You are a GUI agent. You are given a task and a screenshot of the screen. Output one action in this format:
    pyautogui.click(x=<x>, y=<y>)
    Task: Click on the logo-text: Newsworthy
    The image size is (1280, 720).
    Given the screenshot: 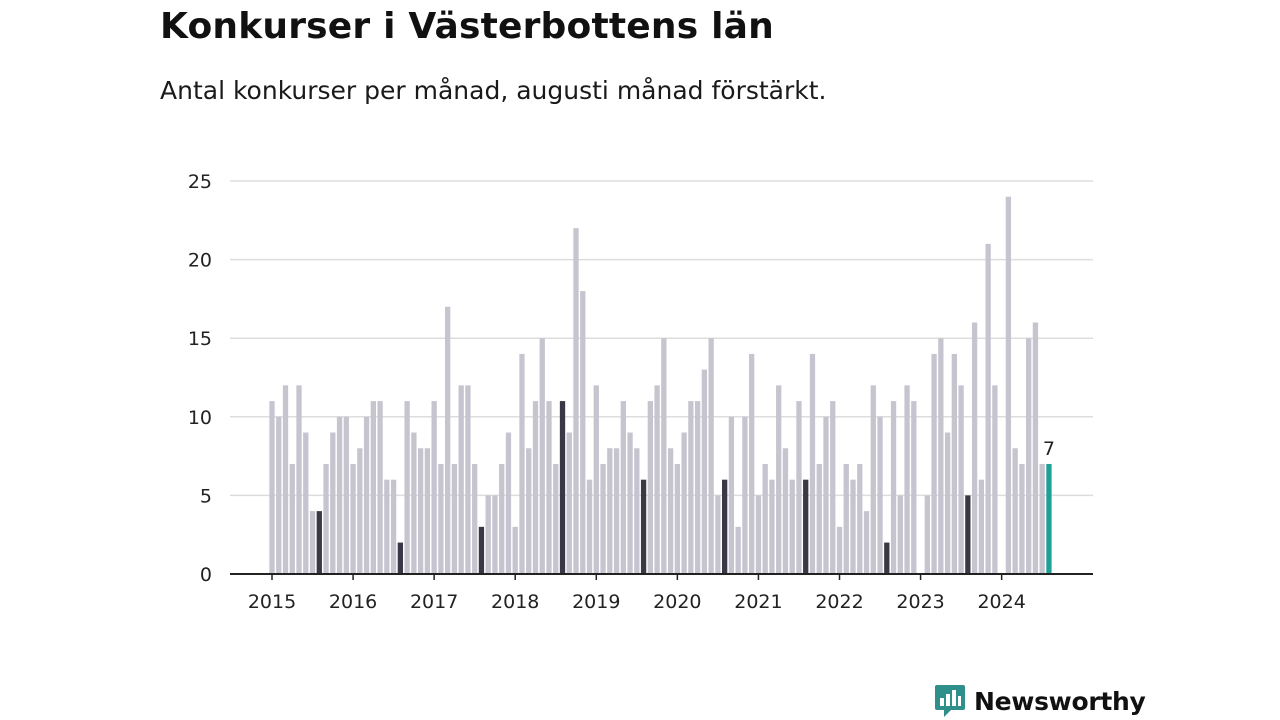 What is the action you would take?
    pyautogui.click(x=1060, y=701)
    